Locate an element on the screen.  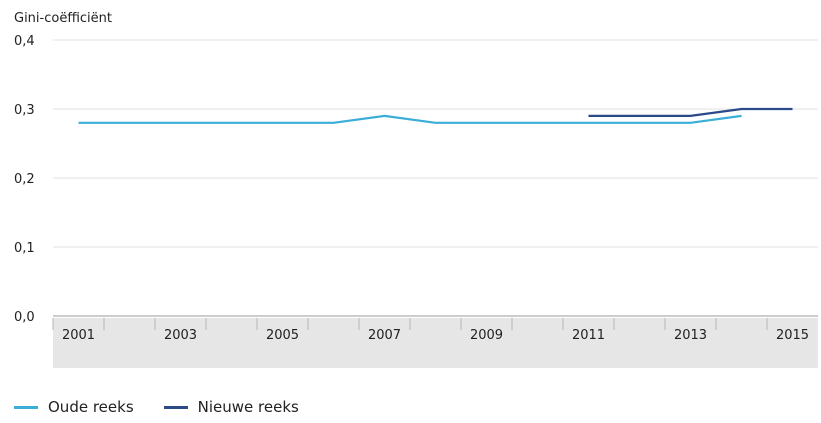
x-tick-label: 2003 is located at coordinates (180, 335).